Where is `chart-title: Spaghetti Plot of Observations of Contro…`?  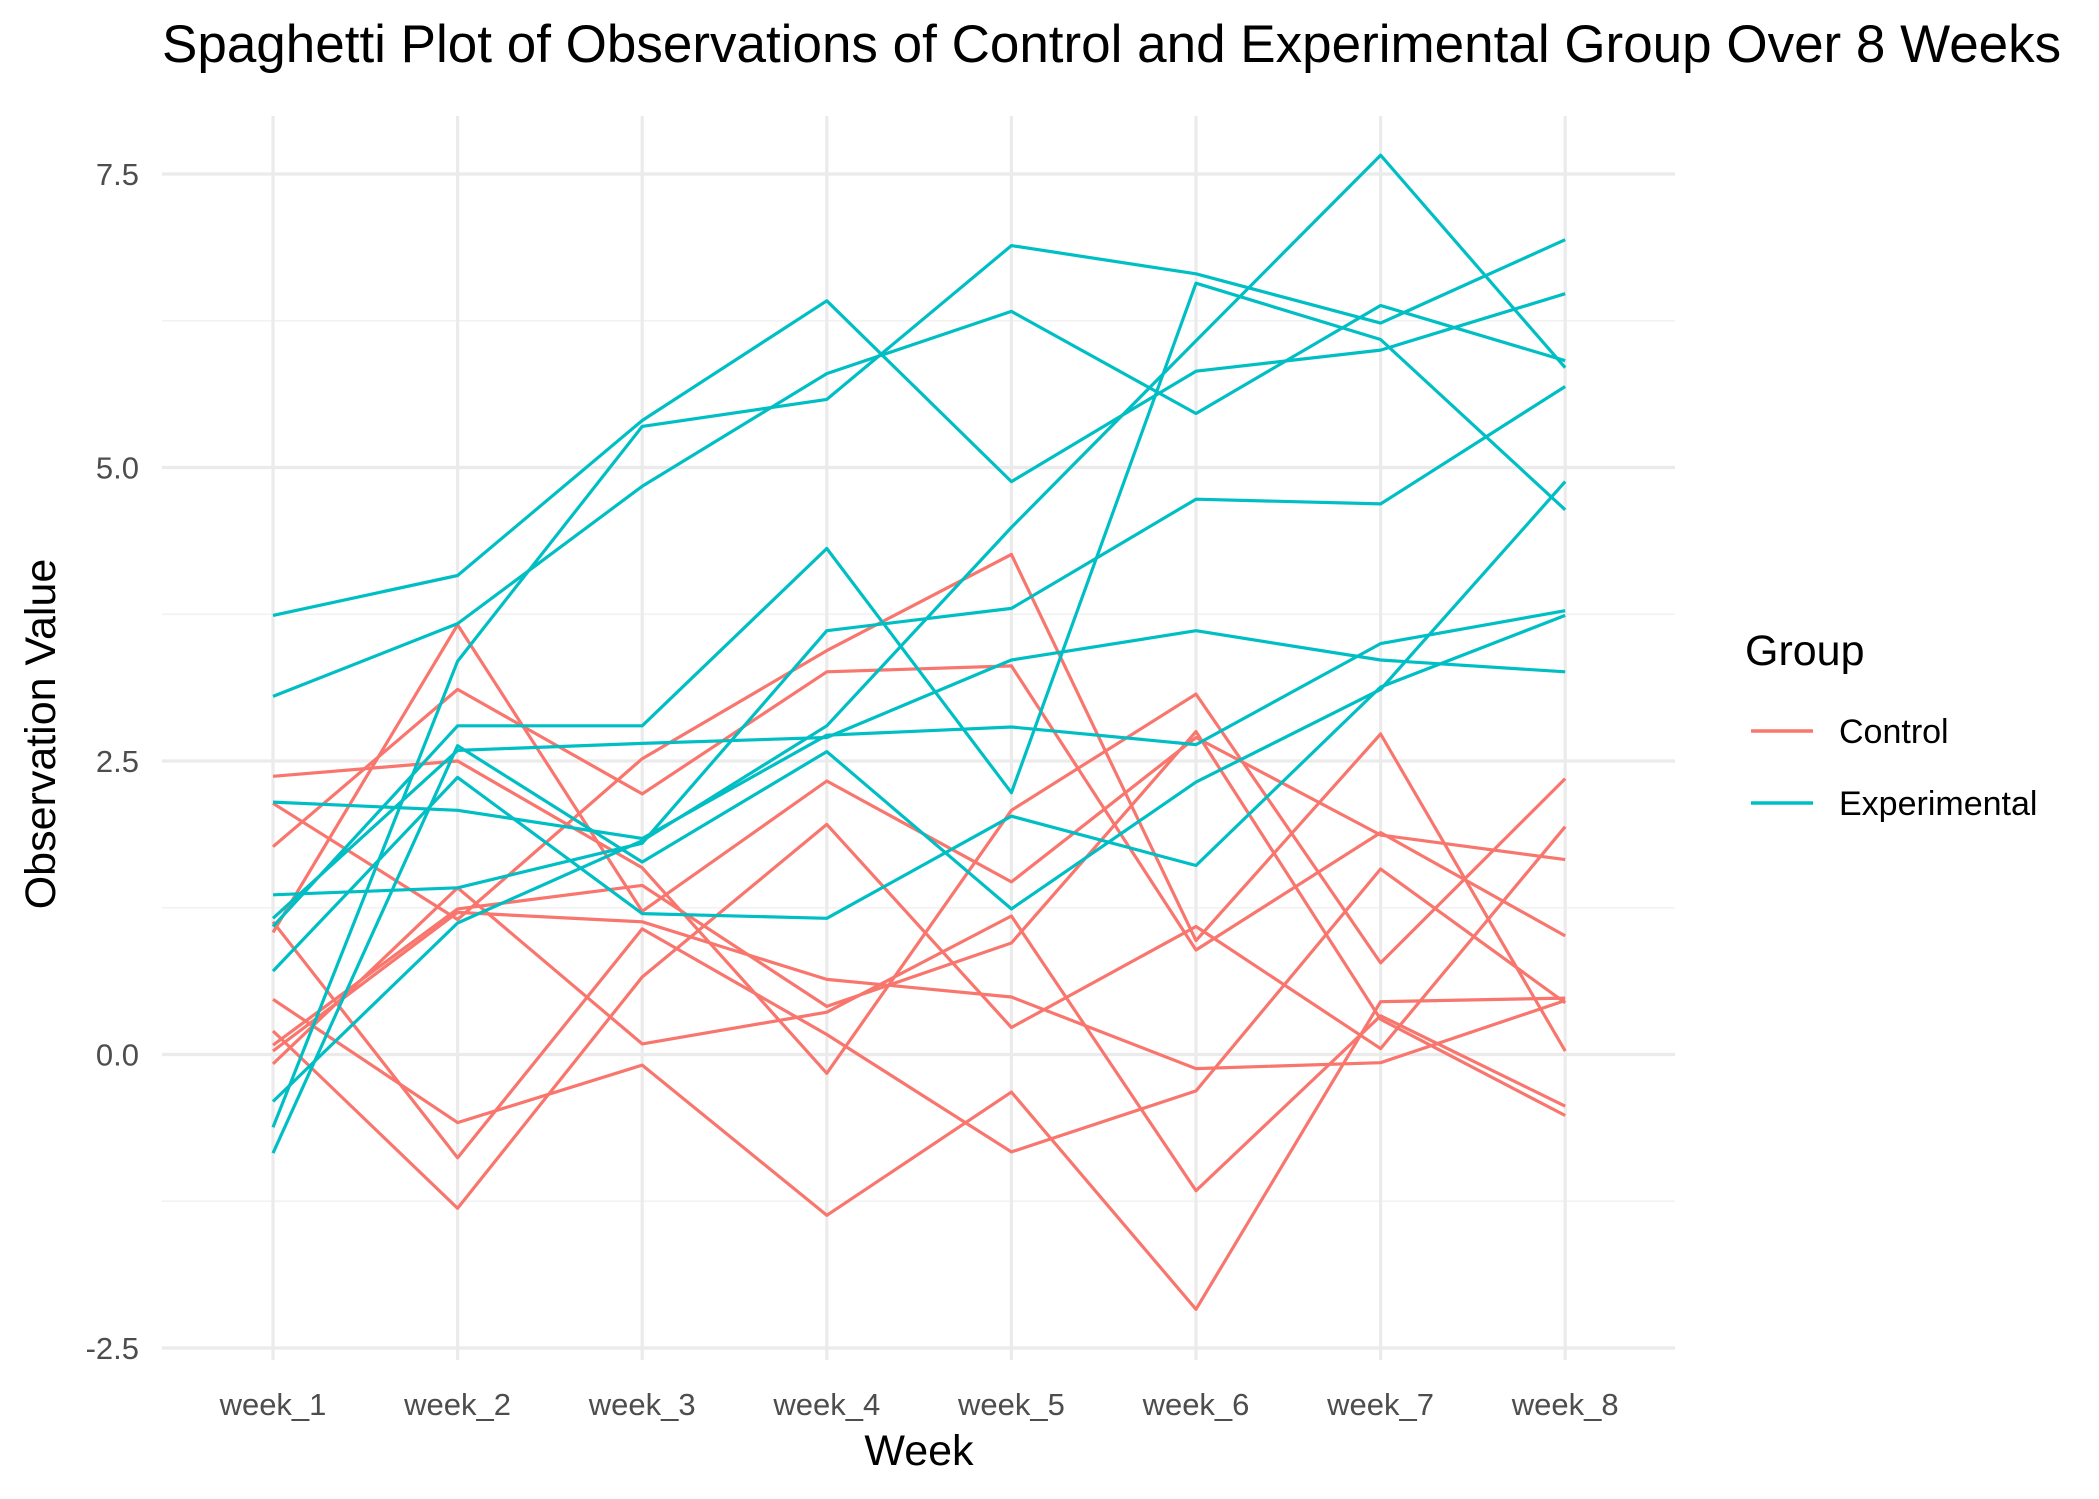 chart-title: Spaghetti Plot of Observations of Contro… is located at coordinates (1111, 44).